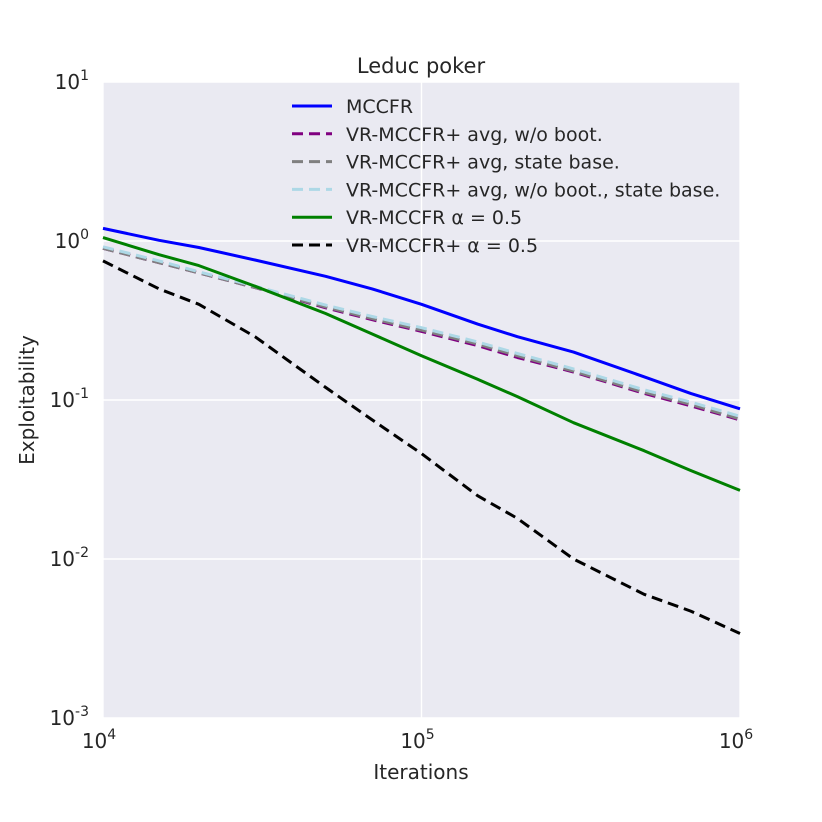 This screenshot has height=822, width=822. I want to click on y-tick-label: 10⁻¹, so click(69, 399).